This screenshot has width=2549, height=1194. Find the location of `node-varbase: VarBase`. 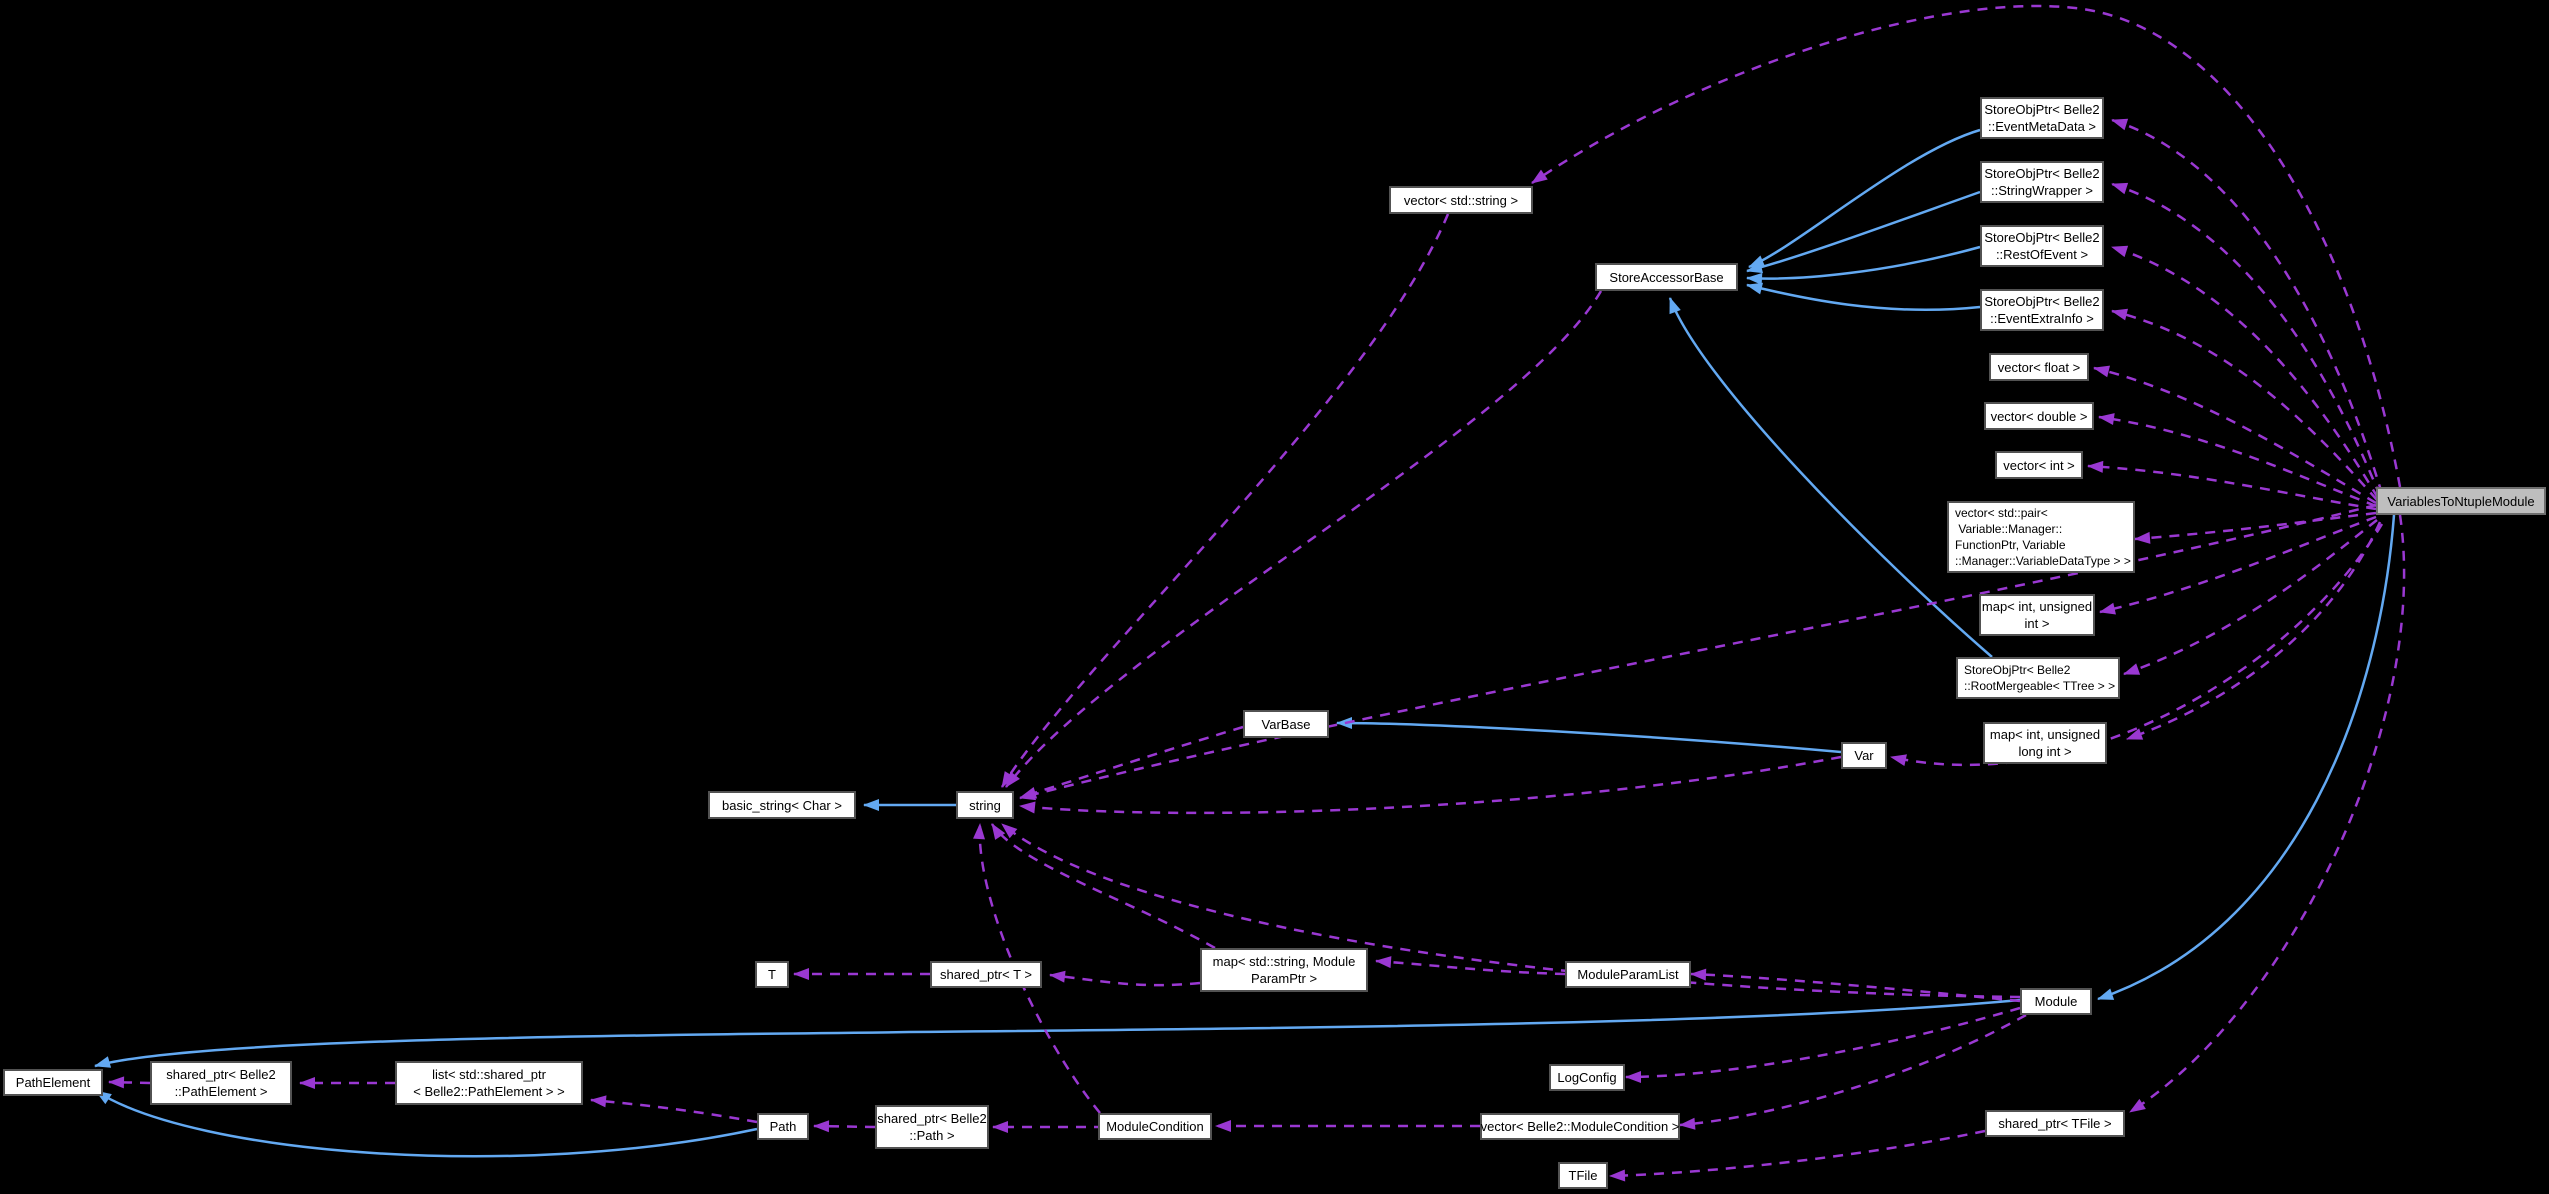

node-varbase: VarBase is located at coordinates (1286, 724).